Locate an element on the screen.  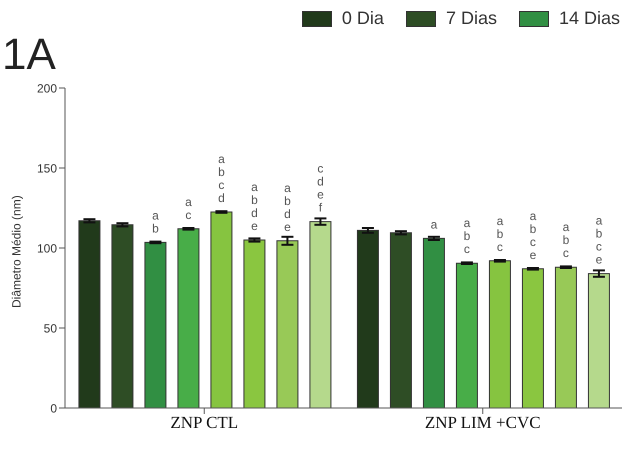
data-label: a b c d is located at coordinates (222, 178).